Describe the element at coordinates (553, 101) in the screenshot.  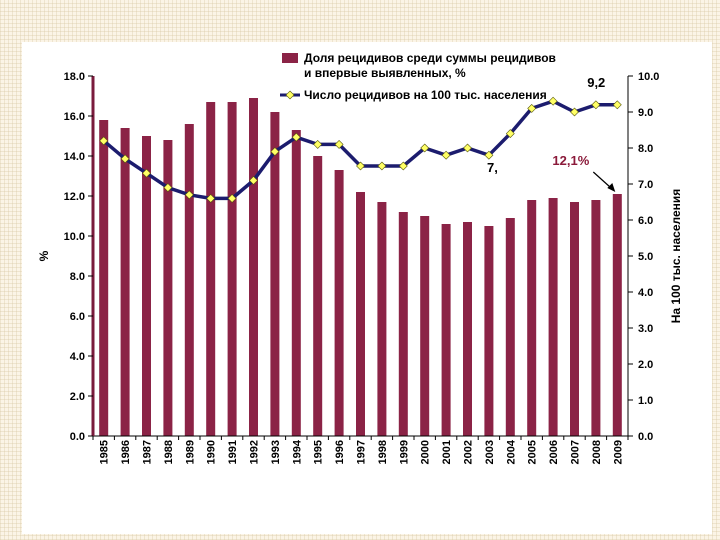
I see `line-point-2006` at that location.